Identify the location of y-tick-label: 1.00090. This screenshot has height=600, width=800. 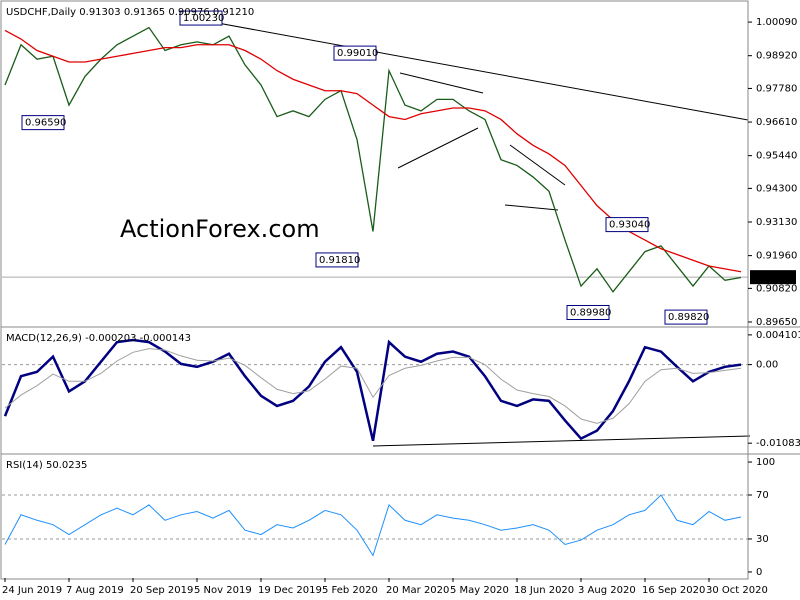
(776, 22).